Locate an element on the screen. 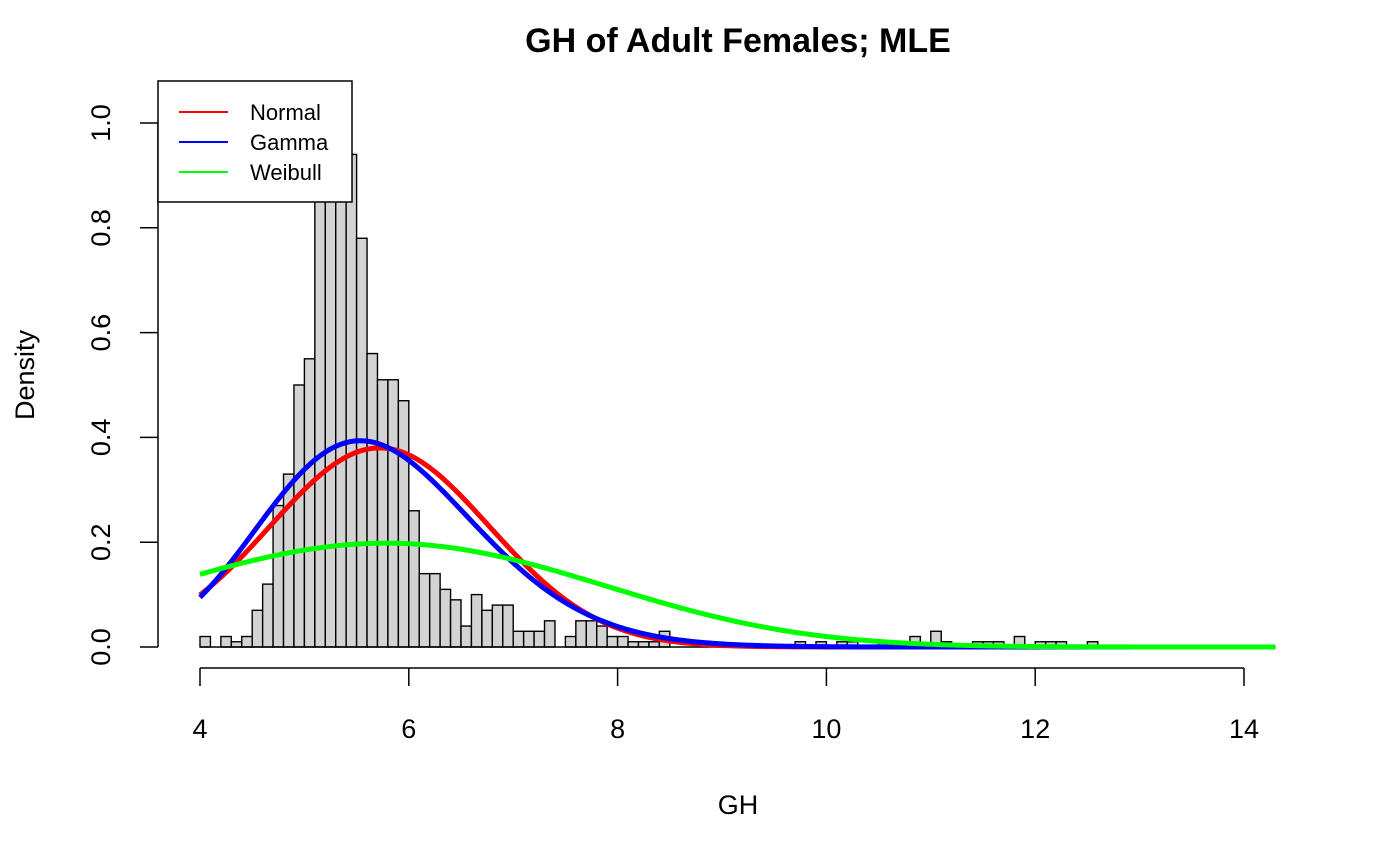 The image size is (1400, 865). y-tick-label: 0.6 is located at coordinates (101, 333).